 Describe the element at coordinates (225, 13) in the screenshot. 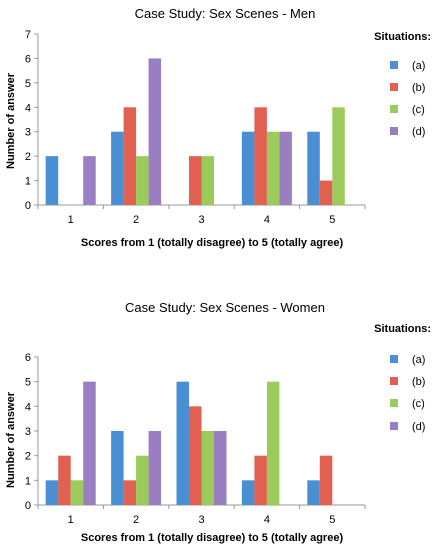

I see `chart-title: Case Study: Sex Scenes - Men` at that location.